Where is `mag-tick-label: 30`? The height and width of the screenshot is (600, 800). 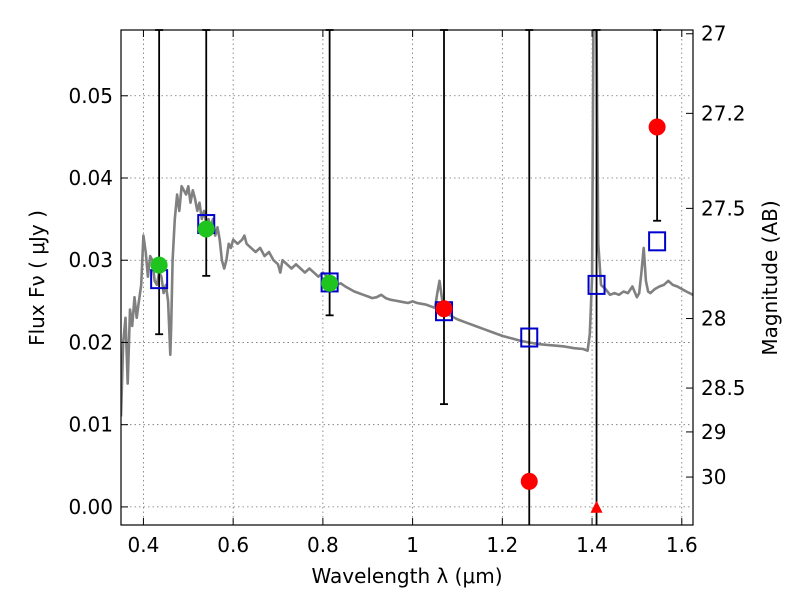
mag-tick-label: 30 is located at coordinates (713, 477).